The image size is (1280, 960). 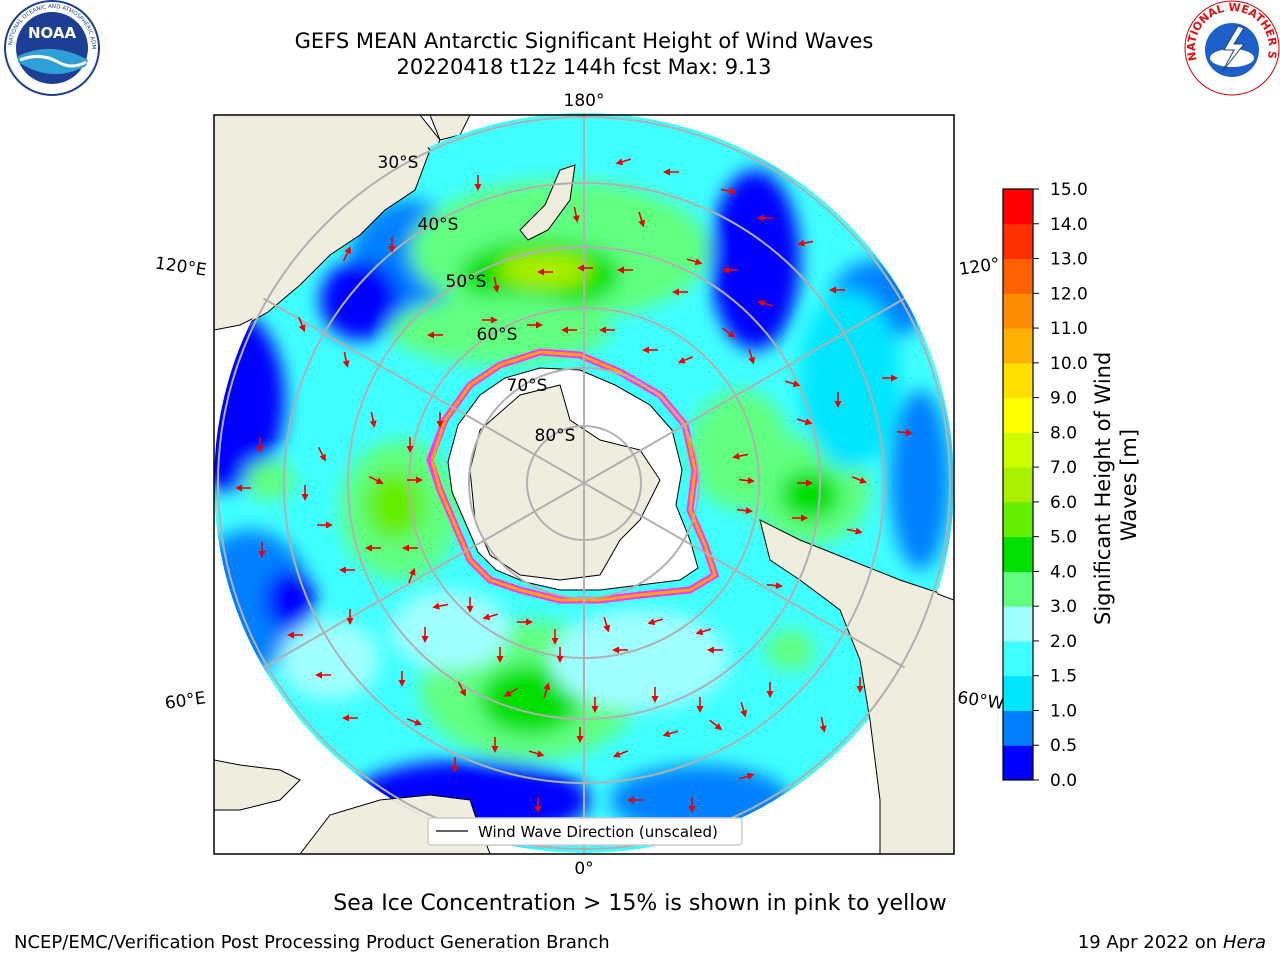 I want to click on colorbar-label-line1: Significant Height of Wind, so click(x=1103, y=488).